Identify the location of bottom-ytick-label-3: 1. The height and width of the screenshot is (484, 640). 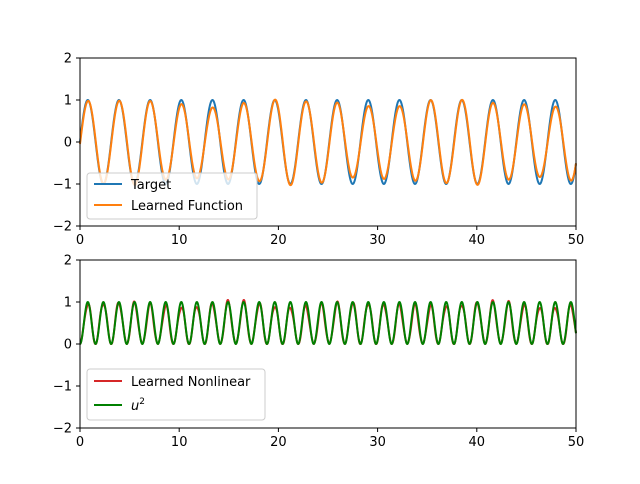
(68, 303).